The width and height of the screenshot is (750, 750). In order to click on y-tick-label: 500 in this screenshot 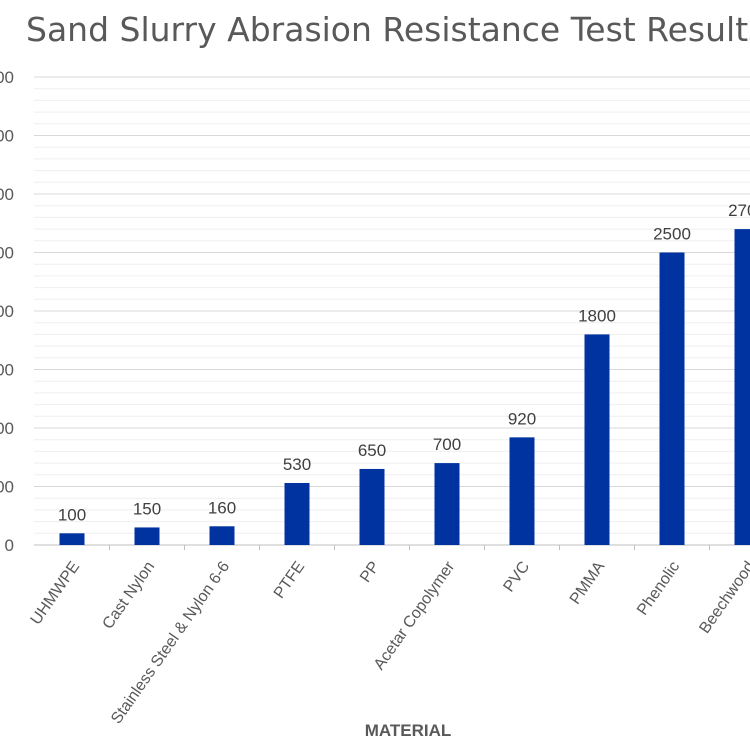, I will do `click(7, 487)`.